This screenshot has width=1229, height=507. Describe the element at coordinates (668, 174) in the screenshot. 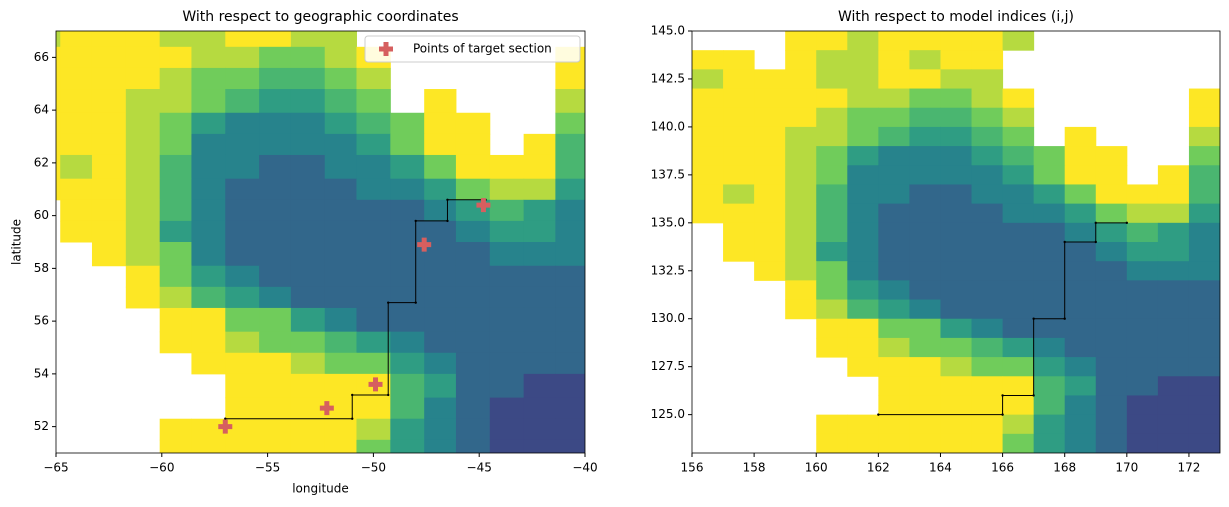

I see `y-tick-label: 137.5` at that location.